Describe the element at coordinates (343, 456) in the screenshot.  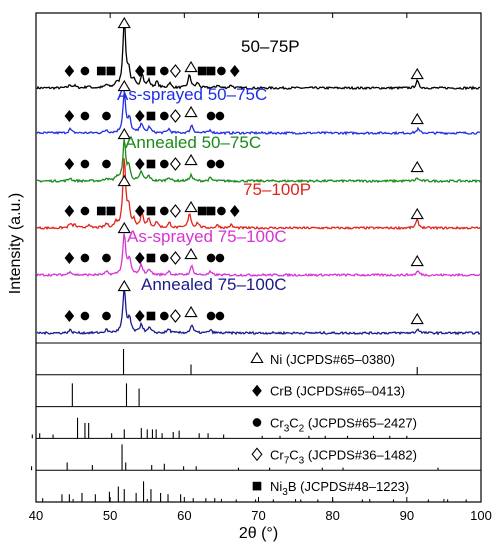
I see `reference-phase-label: Cr7C3 (JCPDS#36–1482)` at that location.